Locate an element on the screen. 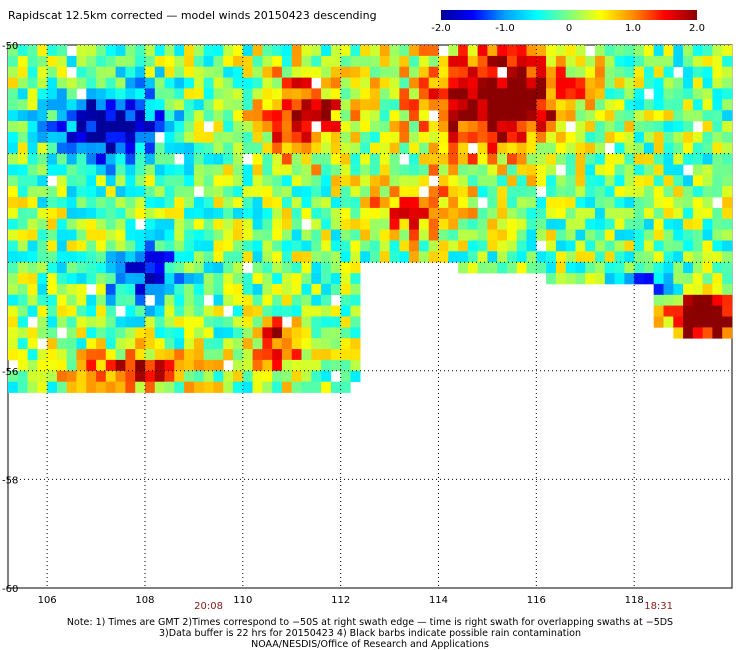  colorbar is located at coordinates (569, 15).